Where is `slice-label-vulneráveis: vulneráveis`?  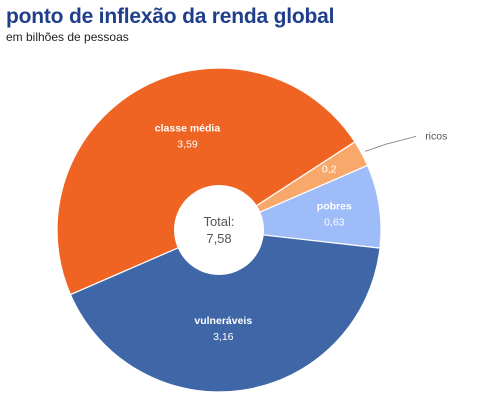
slice-label-vulneráveis: vulneráveis is located at coordinates (223, 321).